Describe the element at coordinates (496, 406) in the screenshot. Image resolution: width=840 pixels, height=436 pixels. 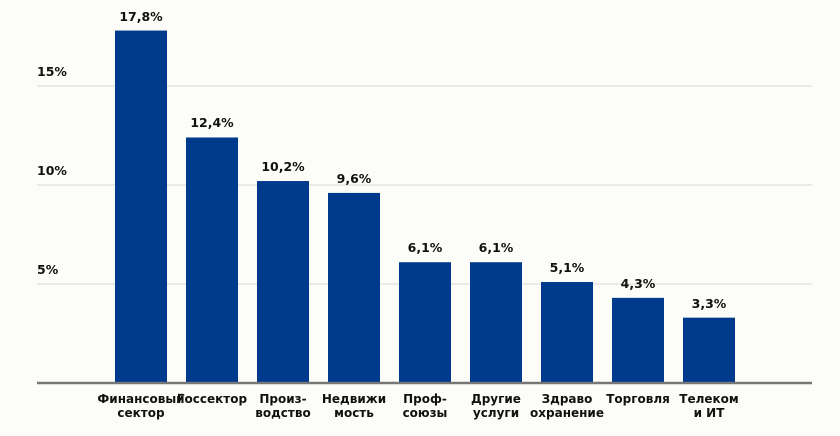
I see `x-tick-label: Другие услуги` at that location.